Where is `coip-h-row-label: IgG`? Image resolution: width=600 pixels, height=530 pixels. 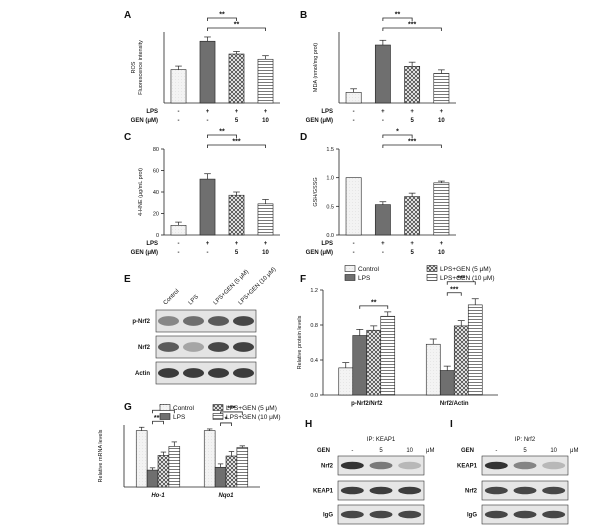 coip-h-row-label: IgG is located at coordinates (328, 516).